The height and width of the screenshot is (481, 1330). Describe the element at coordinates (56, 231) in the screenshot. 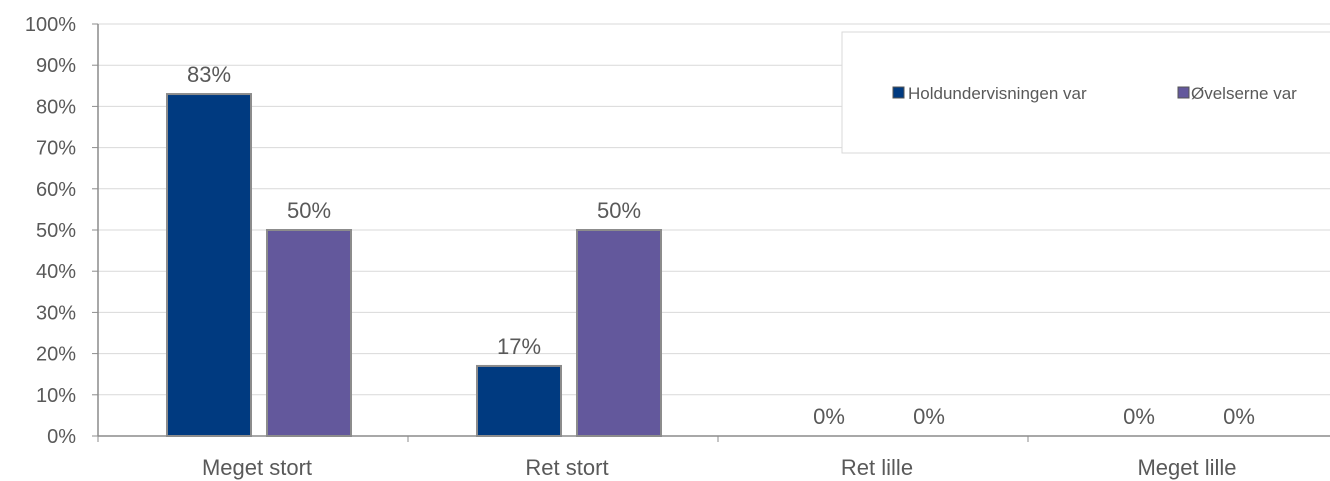

I see `y-axis-tick-label: 50%` at that location.